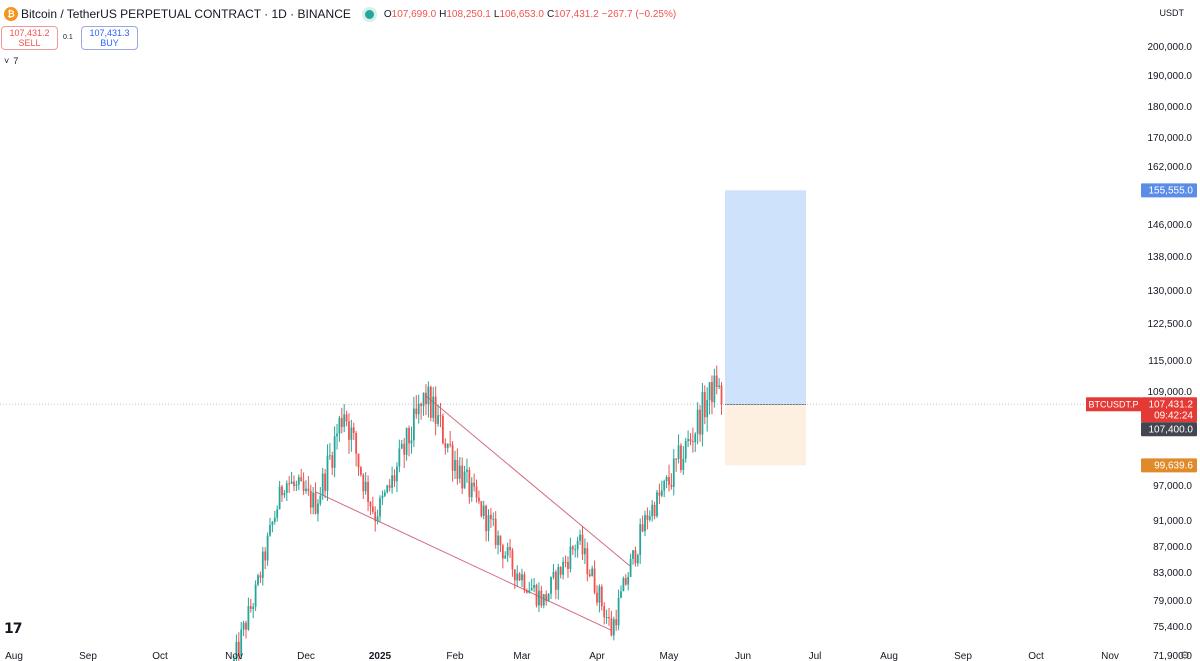 This screenshot has width=1200, height=661. What do you see at coordinates (1185, 655) in the screenshot?
I see `gear-icon: ⚙` at bounding box center [1185, 655].